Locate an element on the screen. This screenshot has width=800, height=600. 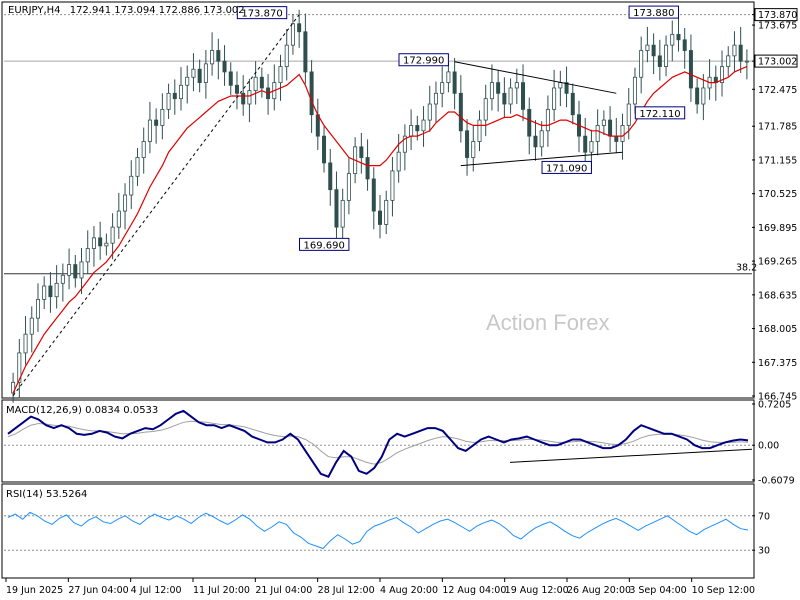
time-tick-label: 28 Jul 12:00 is located at coordinates (346, 590).